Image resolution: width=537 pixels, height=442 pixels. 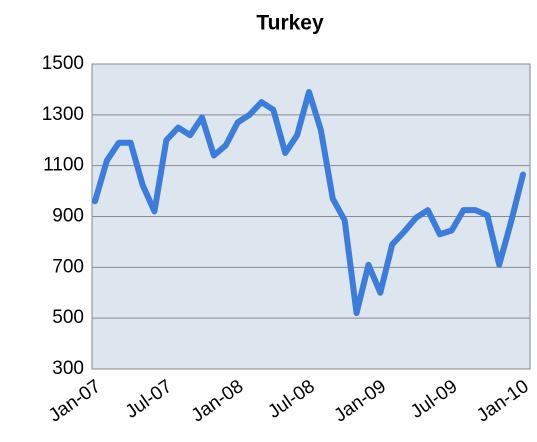 I want to click on x-tick-label: Jan-09, so click(x=360, y=401).